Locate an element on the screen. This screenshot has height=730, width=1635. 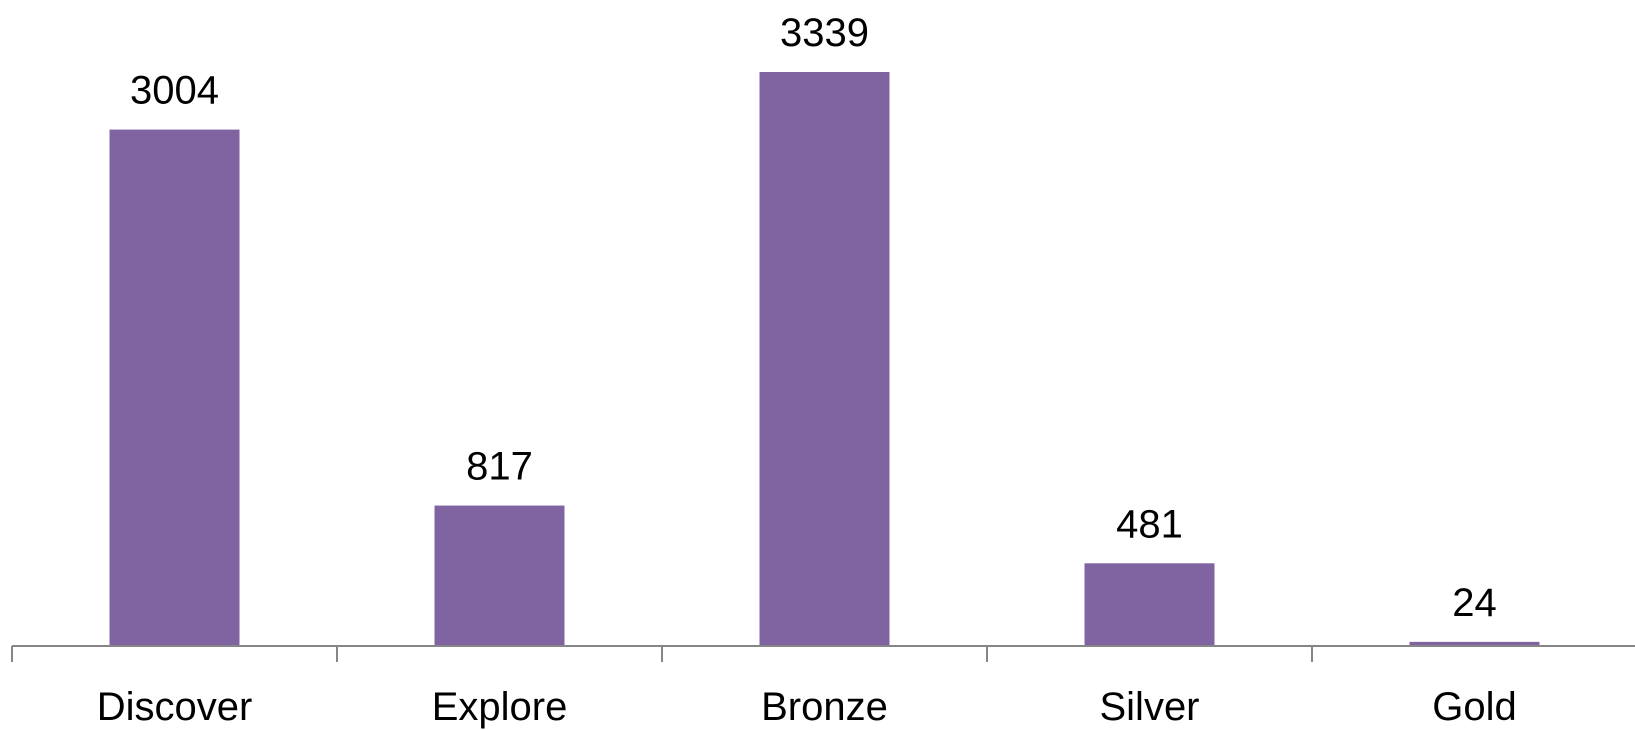
data-label-gold: 24 is located at coordinates (1474, 603).